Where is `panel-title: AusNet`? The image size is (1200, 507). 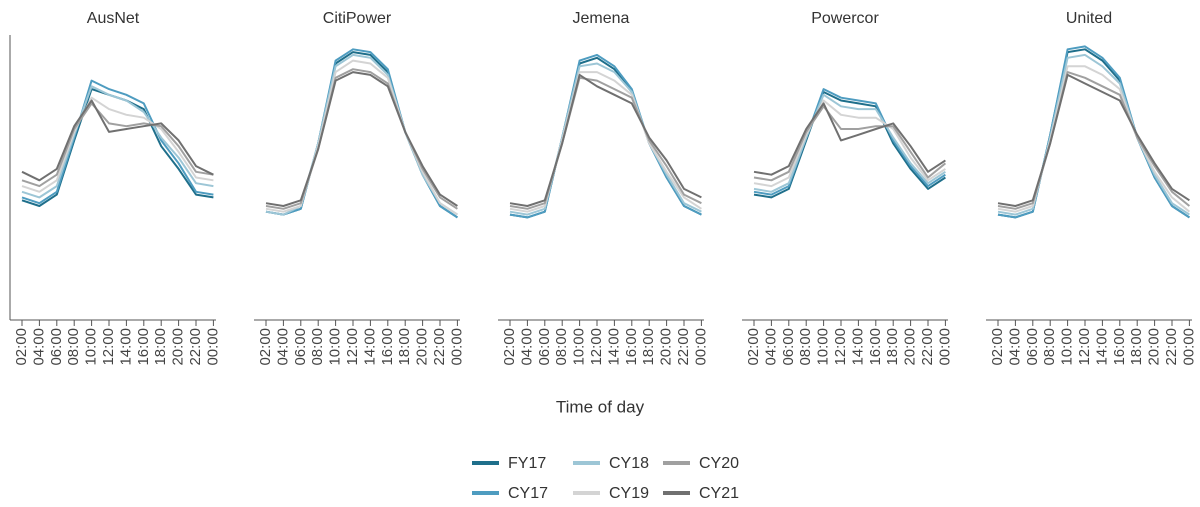 panel-title: AusNet is located at coordinates (113, 18).